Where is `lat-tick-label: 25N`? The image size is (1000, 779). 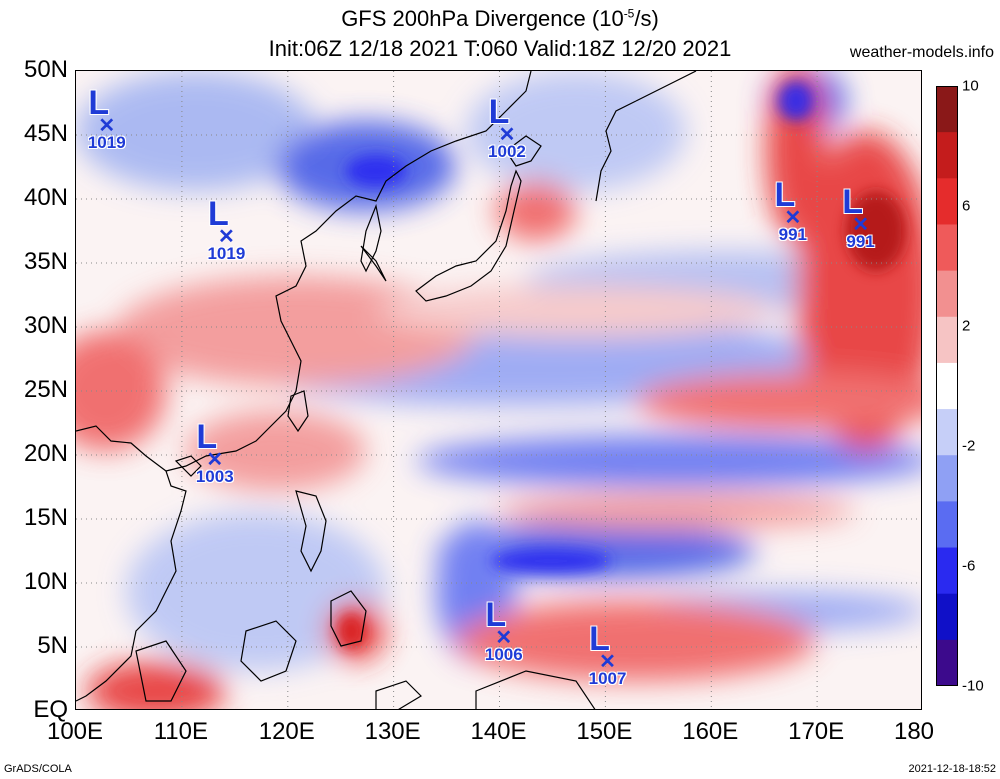 lat-tick-label: 25N is located at coordinates (45, 389).